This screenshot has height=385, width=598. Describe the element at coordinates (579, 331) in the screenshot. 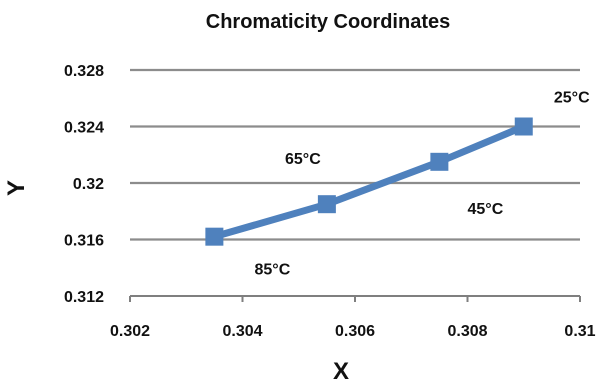

I see `x-tick-label-4: 0.31` at that location.